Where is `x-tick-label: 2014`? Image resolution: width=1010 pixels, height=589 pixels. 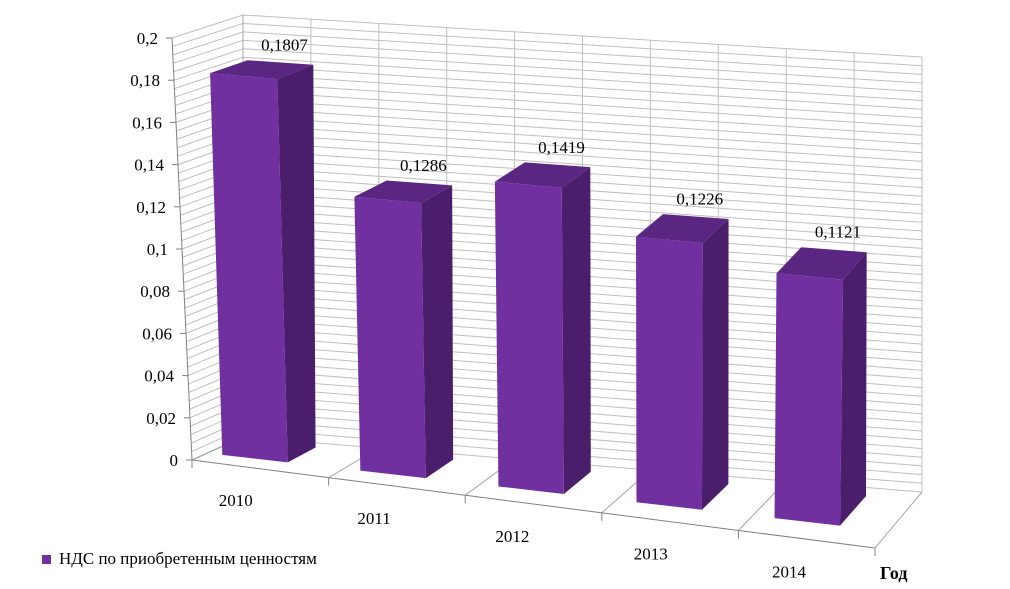 x-tick-label: 2014 is located at coordinates (789, 571).